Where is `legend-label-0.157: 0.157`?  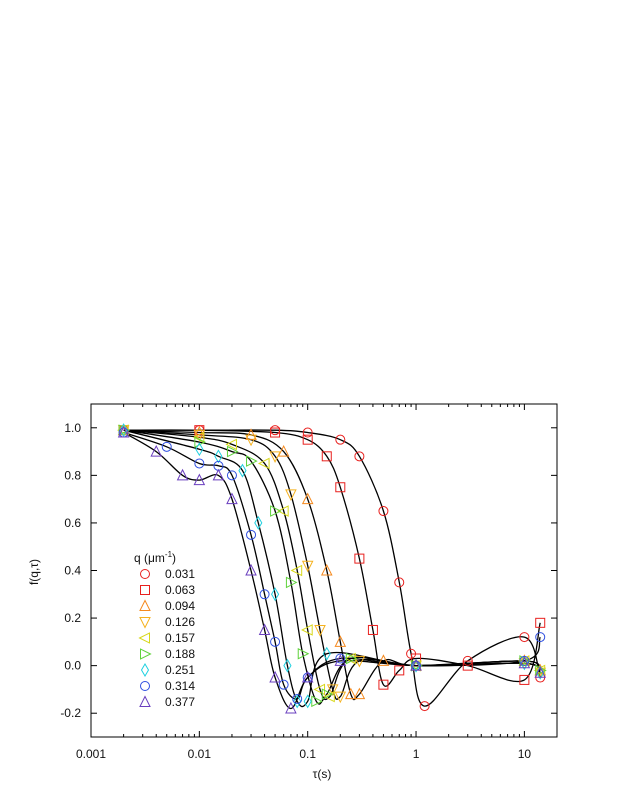
legend-label-0.157: 0.157 is located at coordinates (180, 638).